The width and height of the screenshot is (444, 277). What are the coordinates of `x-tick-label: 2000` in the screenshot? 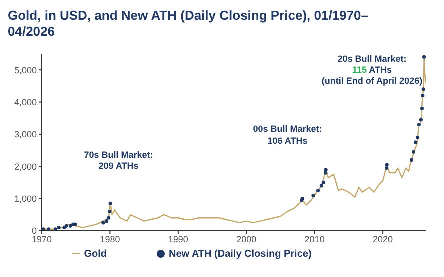 It's located at (246, 239).